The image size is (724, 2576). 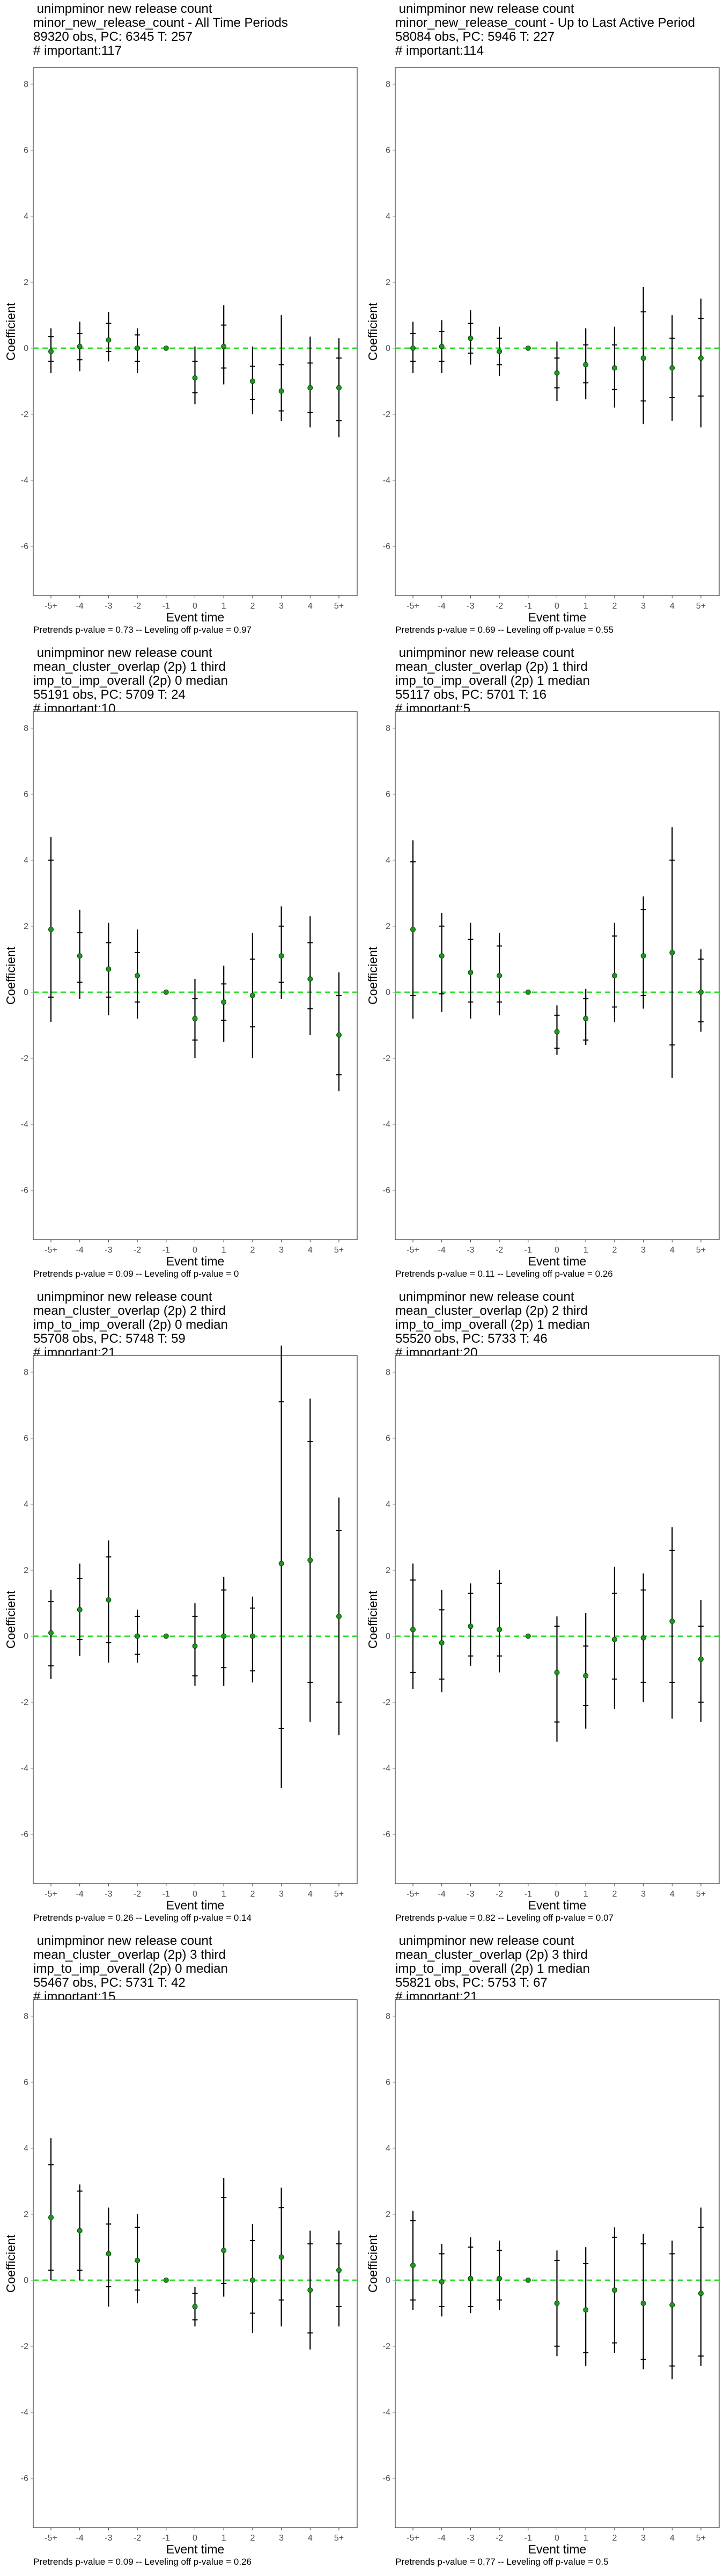 I want to click on y-tick-label: 2, so click(x=26, y=926).